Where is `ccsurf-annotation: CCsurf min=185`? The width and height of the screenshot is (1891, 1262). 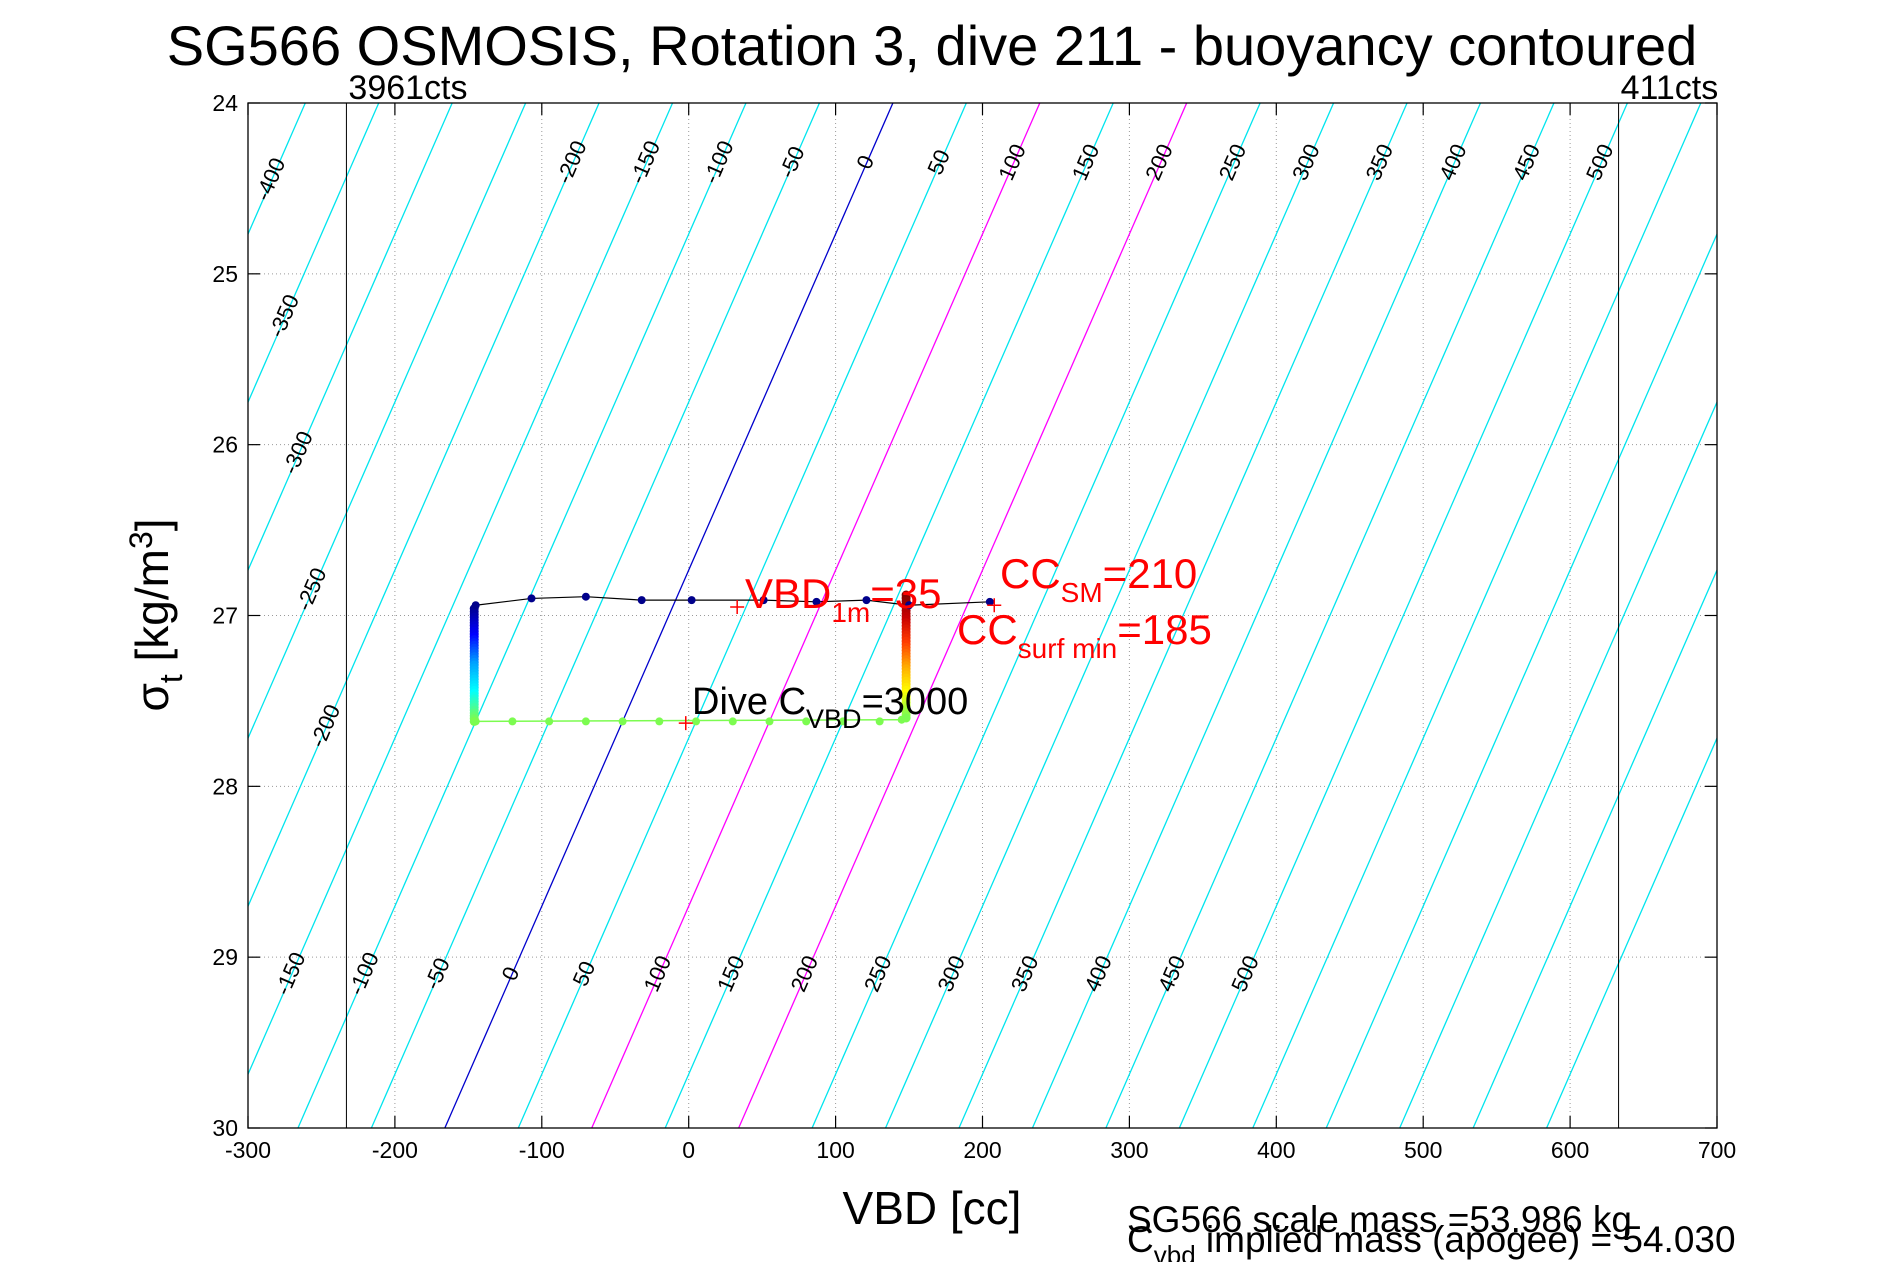 ccsurf-annotation: CCsurf min=185 is located at coordinates (1084, 635).